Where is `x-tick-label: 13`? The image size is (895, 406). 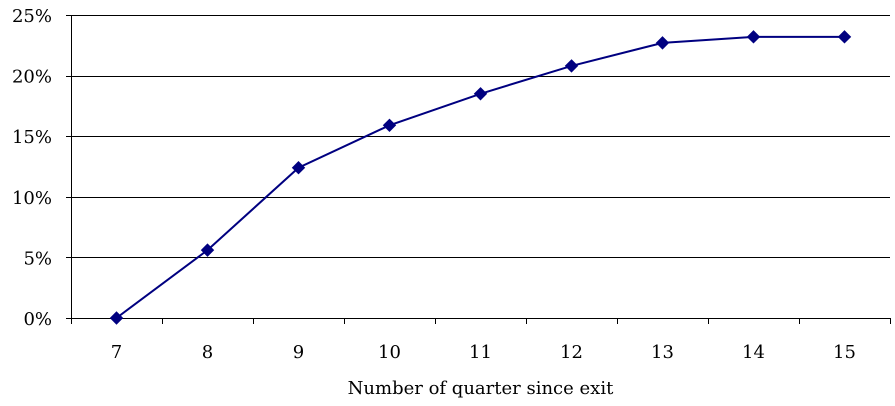 x-tick-label: 13 is located at coordinates (662, 352).